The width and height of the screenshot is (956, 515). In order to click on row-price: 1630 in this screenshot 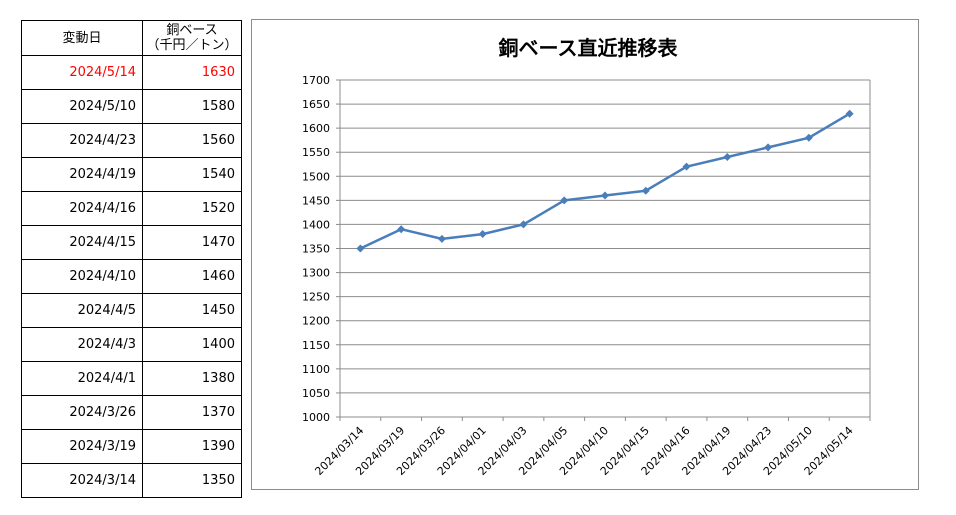, I will do `click(192, 72)`.